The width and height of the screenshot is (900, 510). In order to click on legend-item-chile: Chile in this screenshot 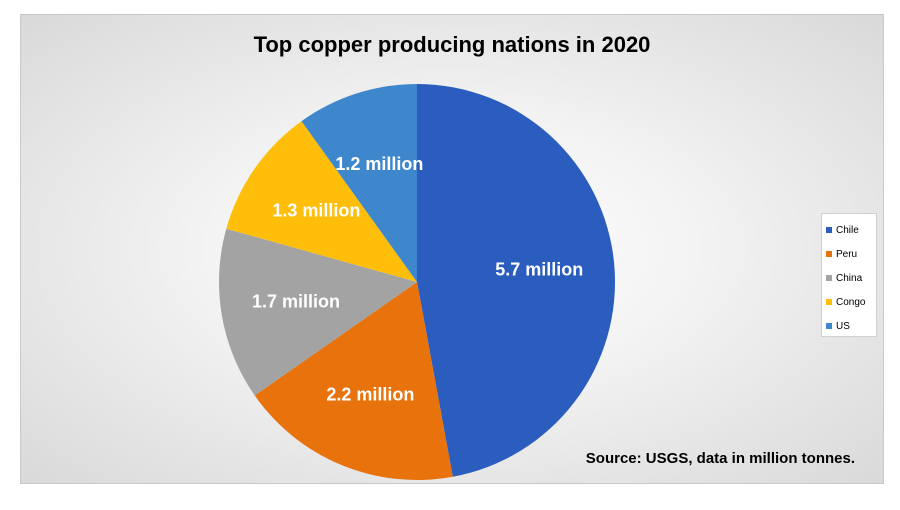, I will do `click(849, 230)`.